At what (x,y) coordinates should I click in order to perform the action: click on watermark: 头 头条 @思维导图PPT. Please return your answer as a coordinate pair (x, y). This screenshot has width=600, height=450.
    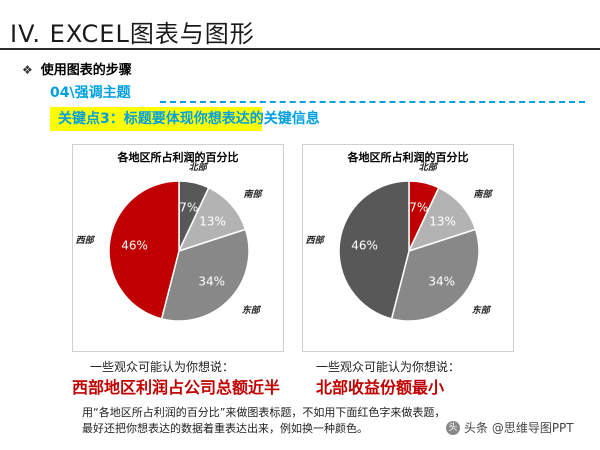
    Looking at the image, I should click on (510, 427).